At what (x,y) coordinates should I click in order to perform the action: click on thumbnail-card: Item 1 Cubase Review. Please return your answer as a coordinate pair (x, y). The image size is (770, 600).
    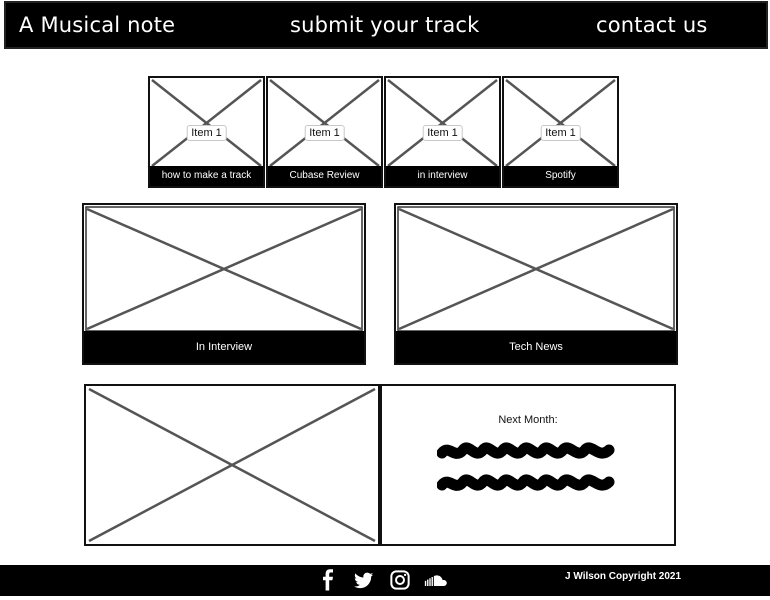
    Looking at the image, I should click on (324, 132).